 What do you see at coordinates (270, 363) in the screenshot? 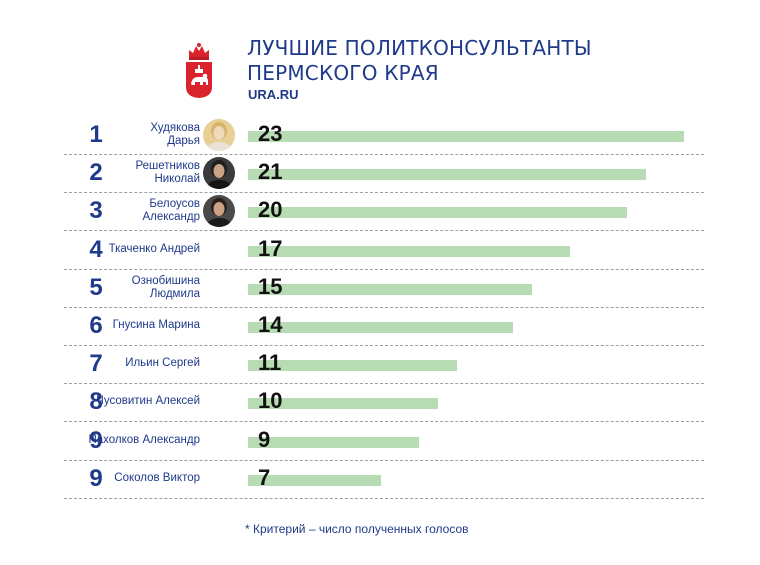
I see `value-label: 11` at bounding box center [270, 363].